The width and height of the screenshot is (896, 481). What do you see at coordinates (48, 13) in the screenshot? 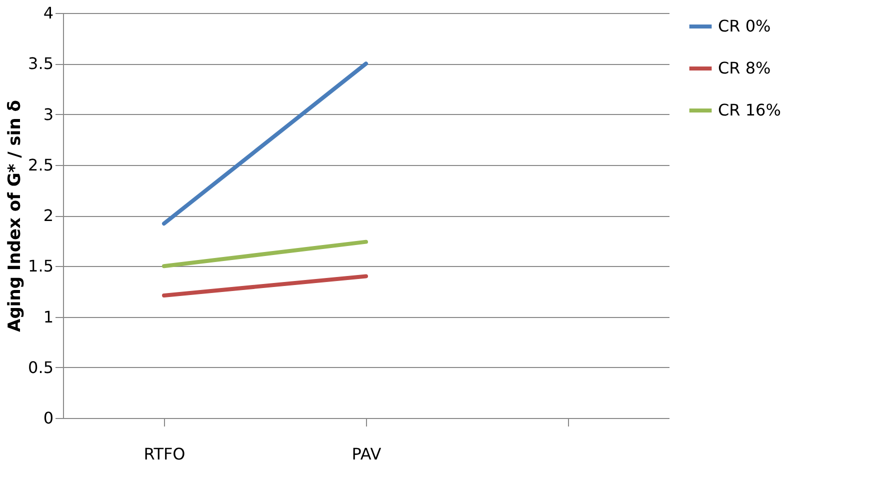
I see `y-tick-label: 4` at bounding box center [48, 13].